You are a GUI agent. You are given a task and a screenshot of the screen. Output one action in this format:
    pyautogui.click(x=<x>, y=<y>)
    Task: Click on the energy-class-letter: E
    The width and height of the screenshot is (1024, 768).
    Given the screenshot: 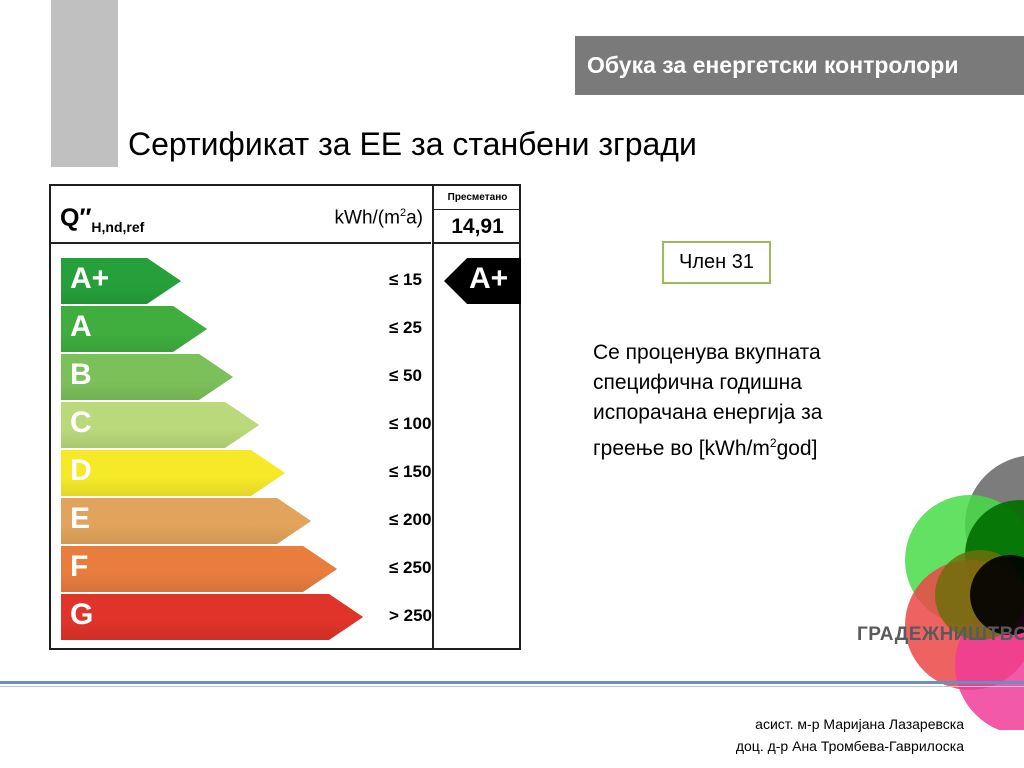 What is the action you would take?
    pyautogui.click(x=80, y=518)
    